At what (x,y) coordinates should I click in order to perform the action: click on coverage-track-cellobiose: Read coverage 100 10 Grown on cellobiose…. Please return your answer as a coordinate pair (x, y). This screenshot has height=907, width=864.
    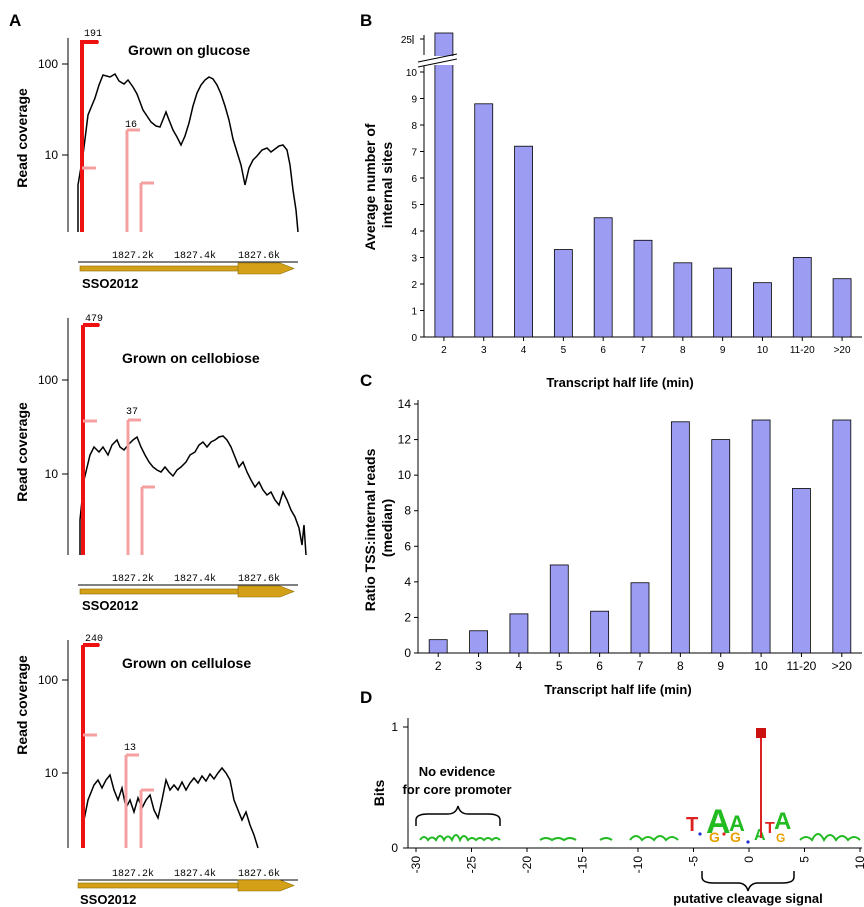
    Looking at the image, I should click on (160, 463).